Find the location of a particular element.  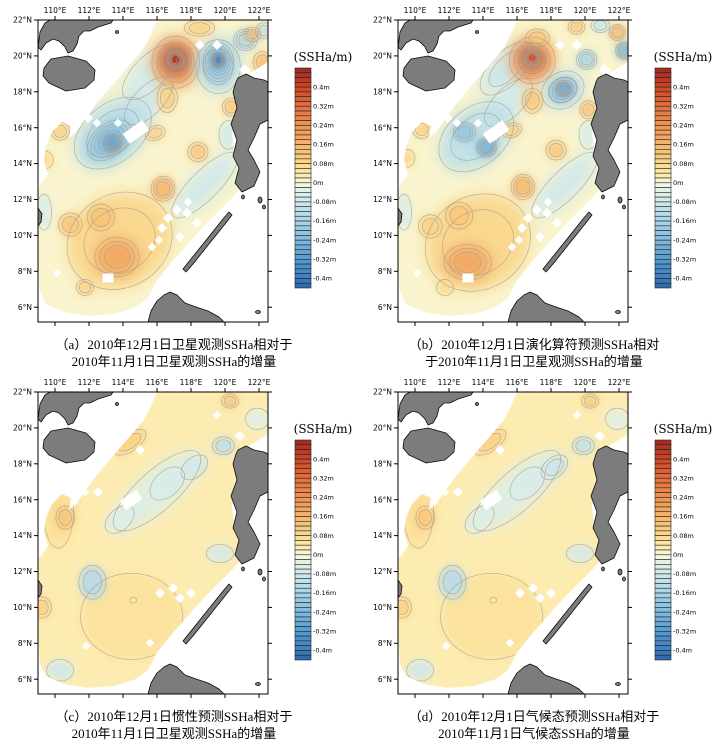

landmass-hainan is located at coordinates (69, 73).